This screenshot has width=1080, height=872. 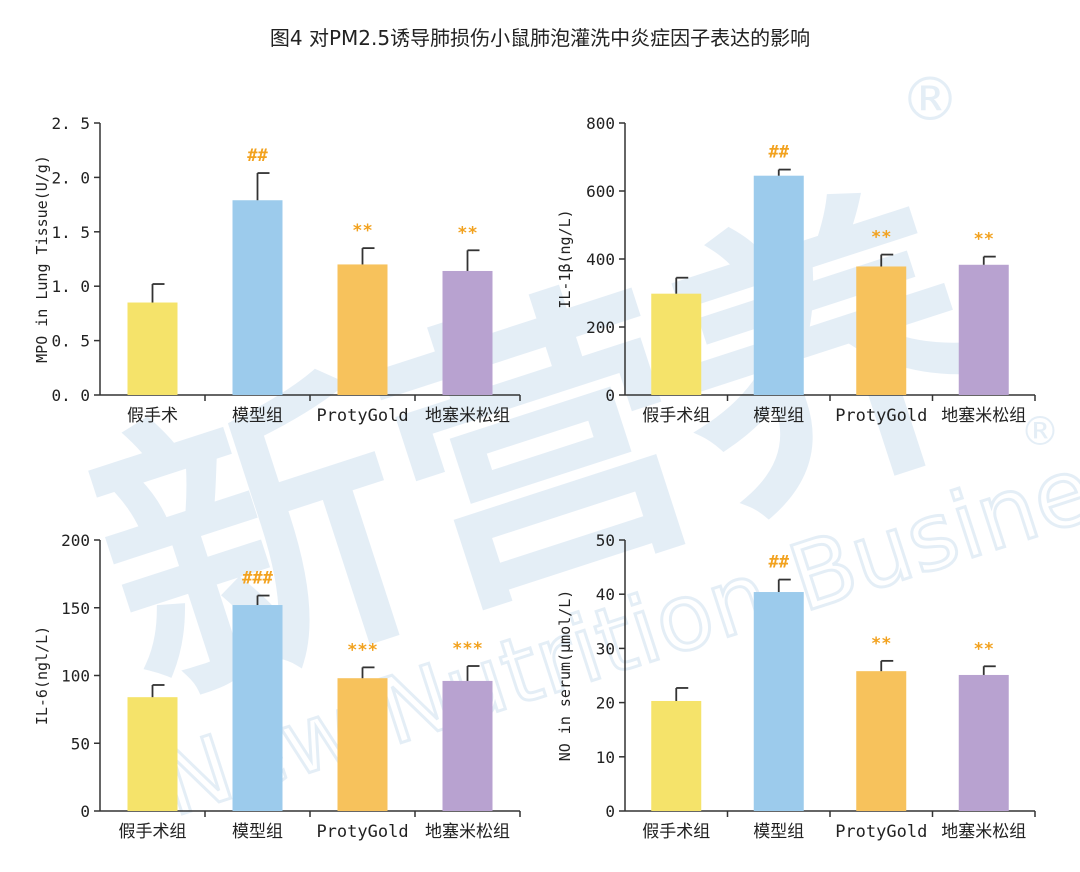 I want to click on y-tick-label: 400, so click(x=600, y=259).